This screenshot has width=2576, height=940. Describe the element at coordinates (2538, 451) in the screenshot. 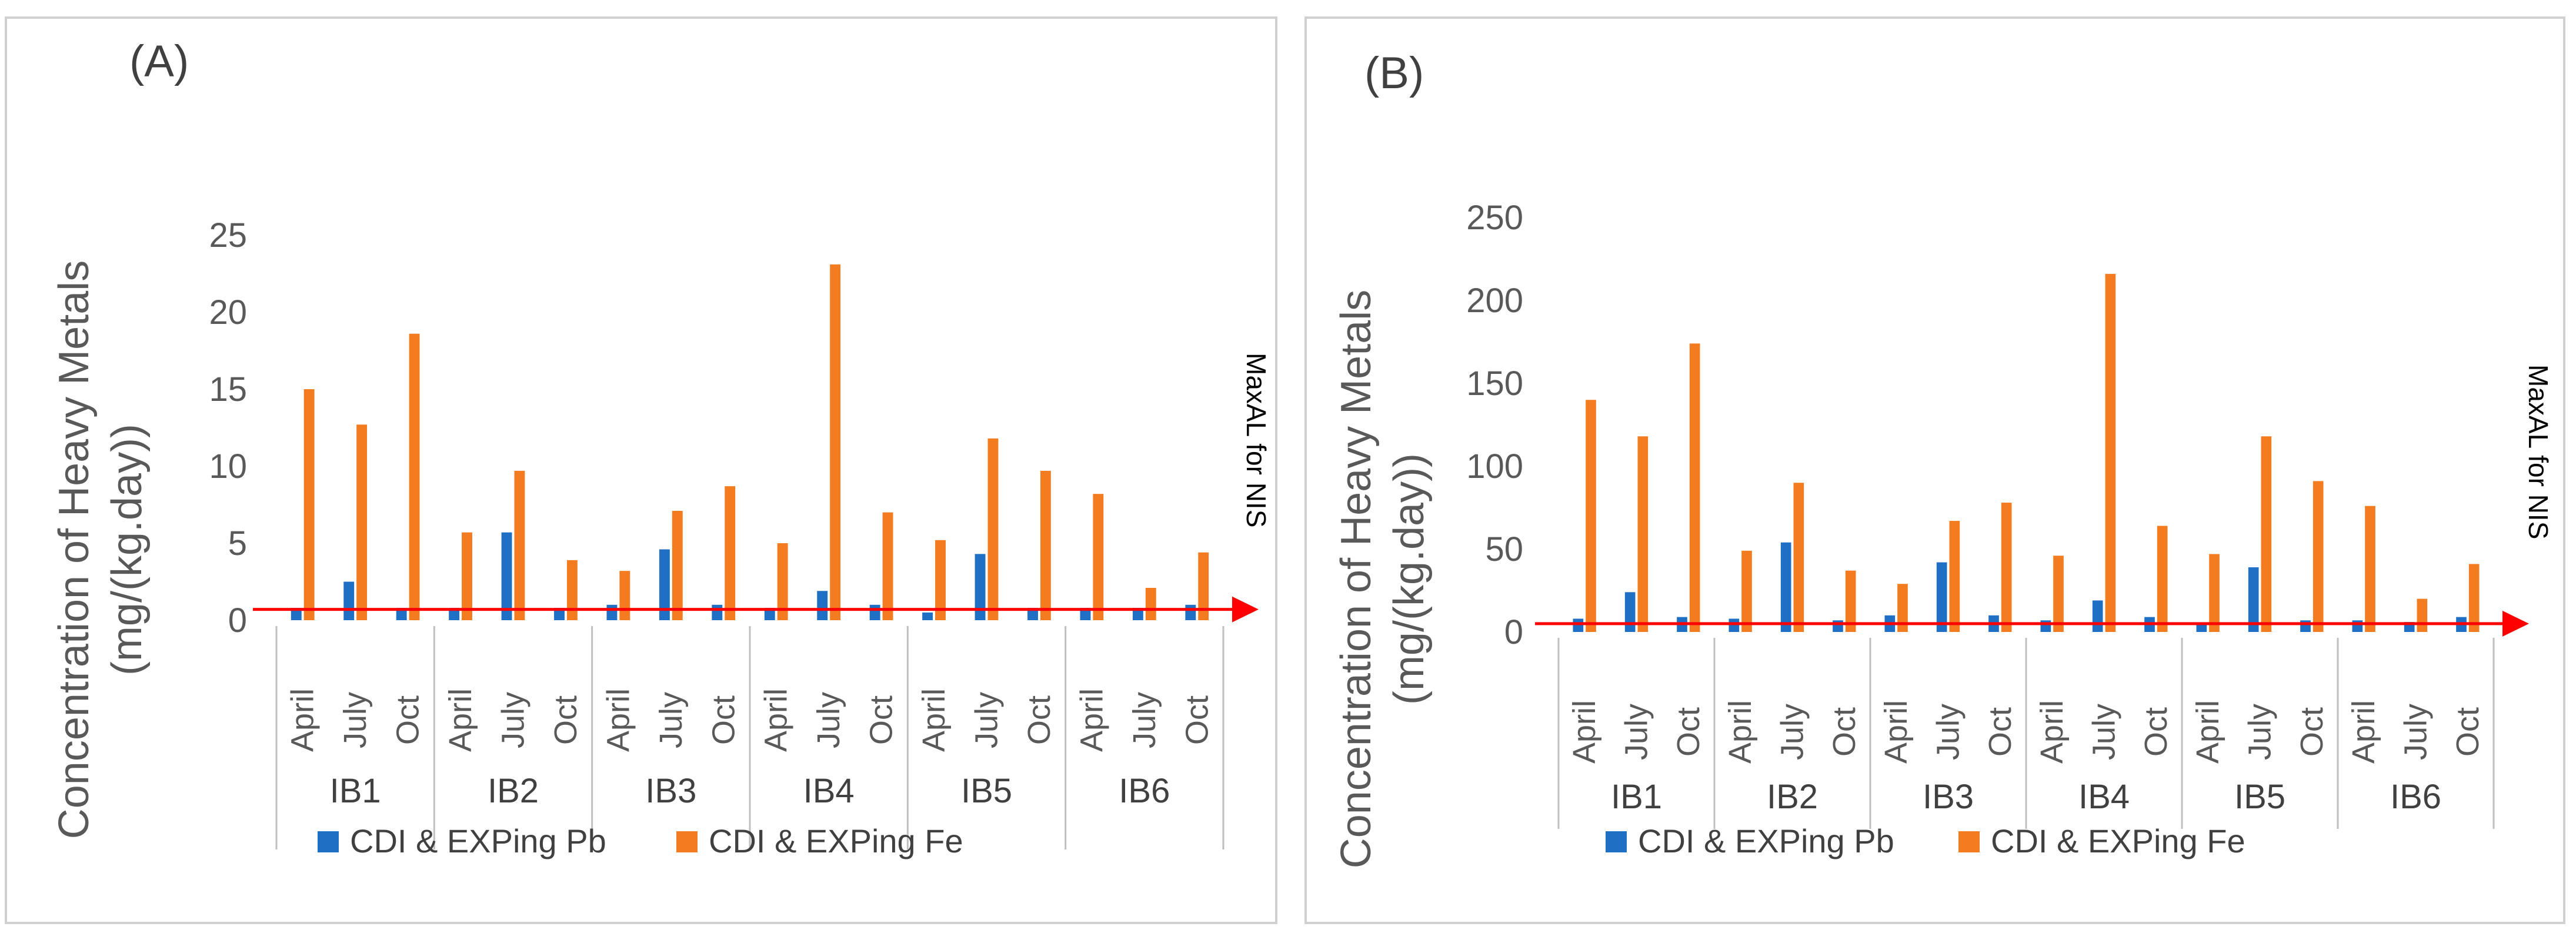

I see `reference-line-label: MaxAL for NIS` at that location.